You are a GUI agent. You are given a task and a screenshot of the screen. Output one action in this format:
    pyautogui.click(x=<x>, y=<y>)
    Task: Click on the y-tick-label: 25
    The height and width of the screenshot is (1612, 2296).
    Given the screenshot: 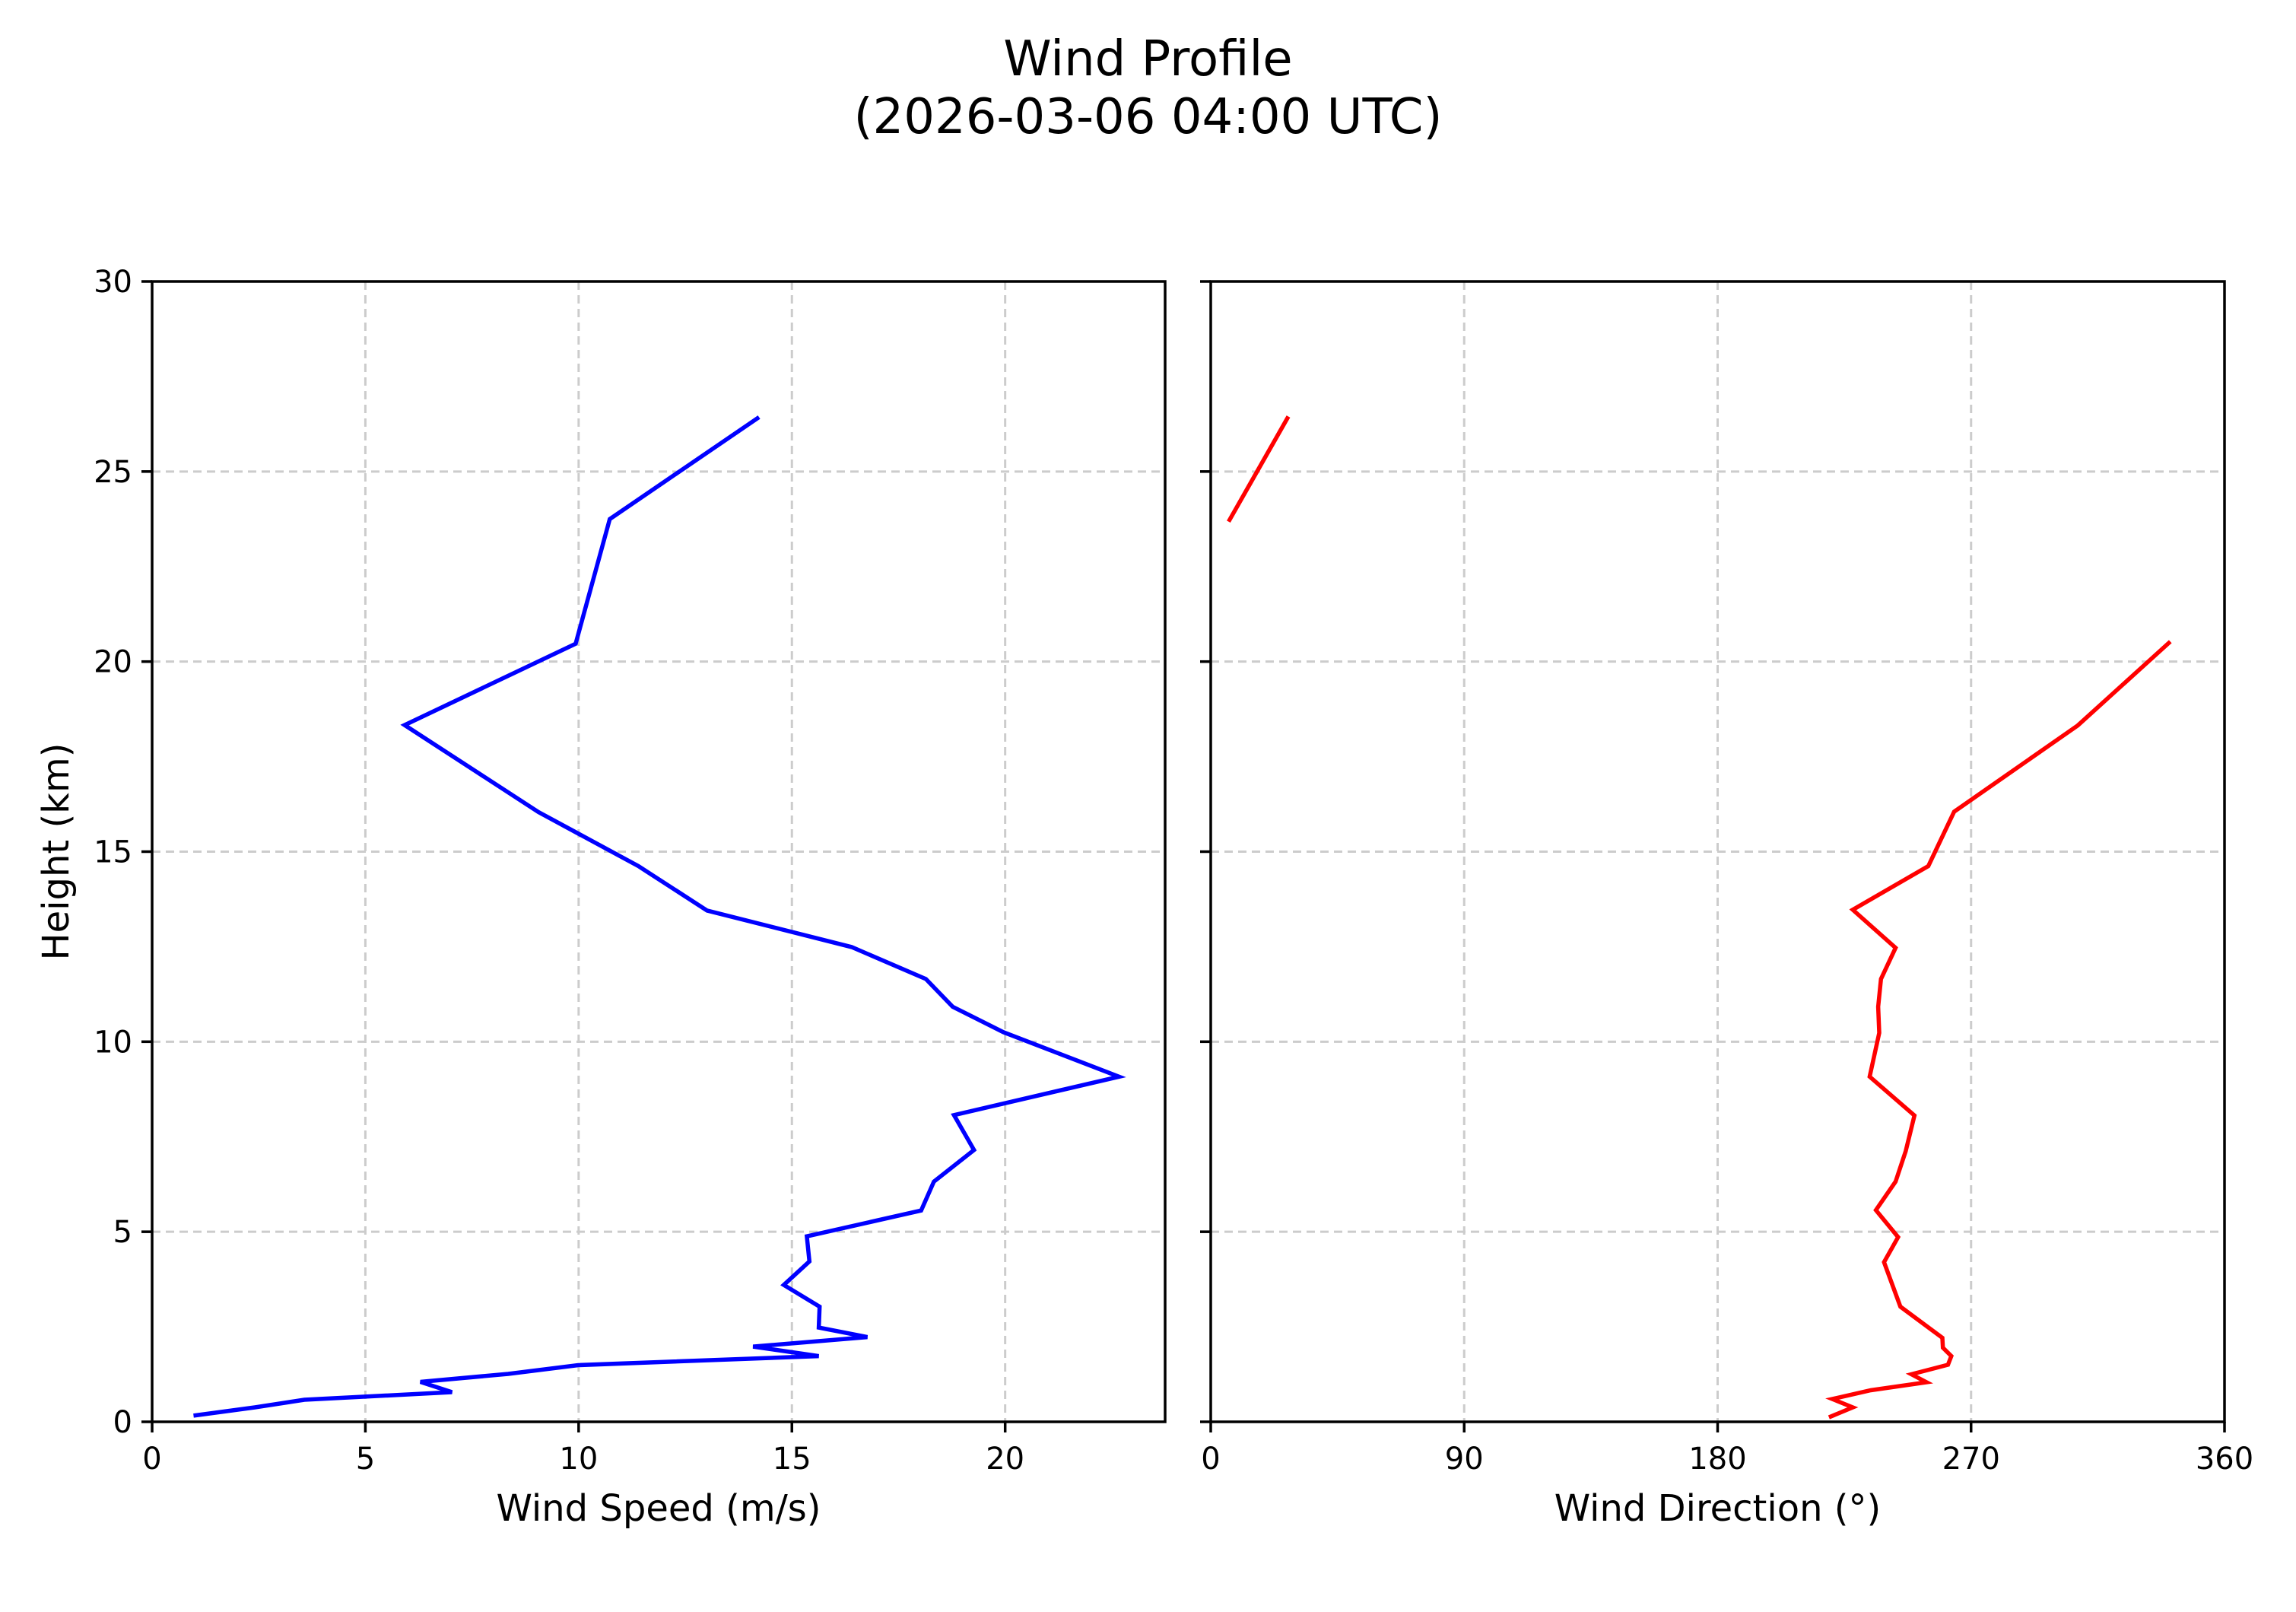 What is the action you would take?
    pyautogui.click(x=113, y=473)
    